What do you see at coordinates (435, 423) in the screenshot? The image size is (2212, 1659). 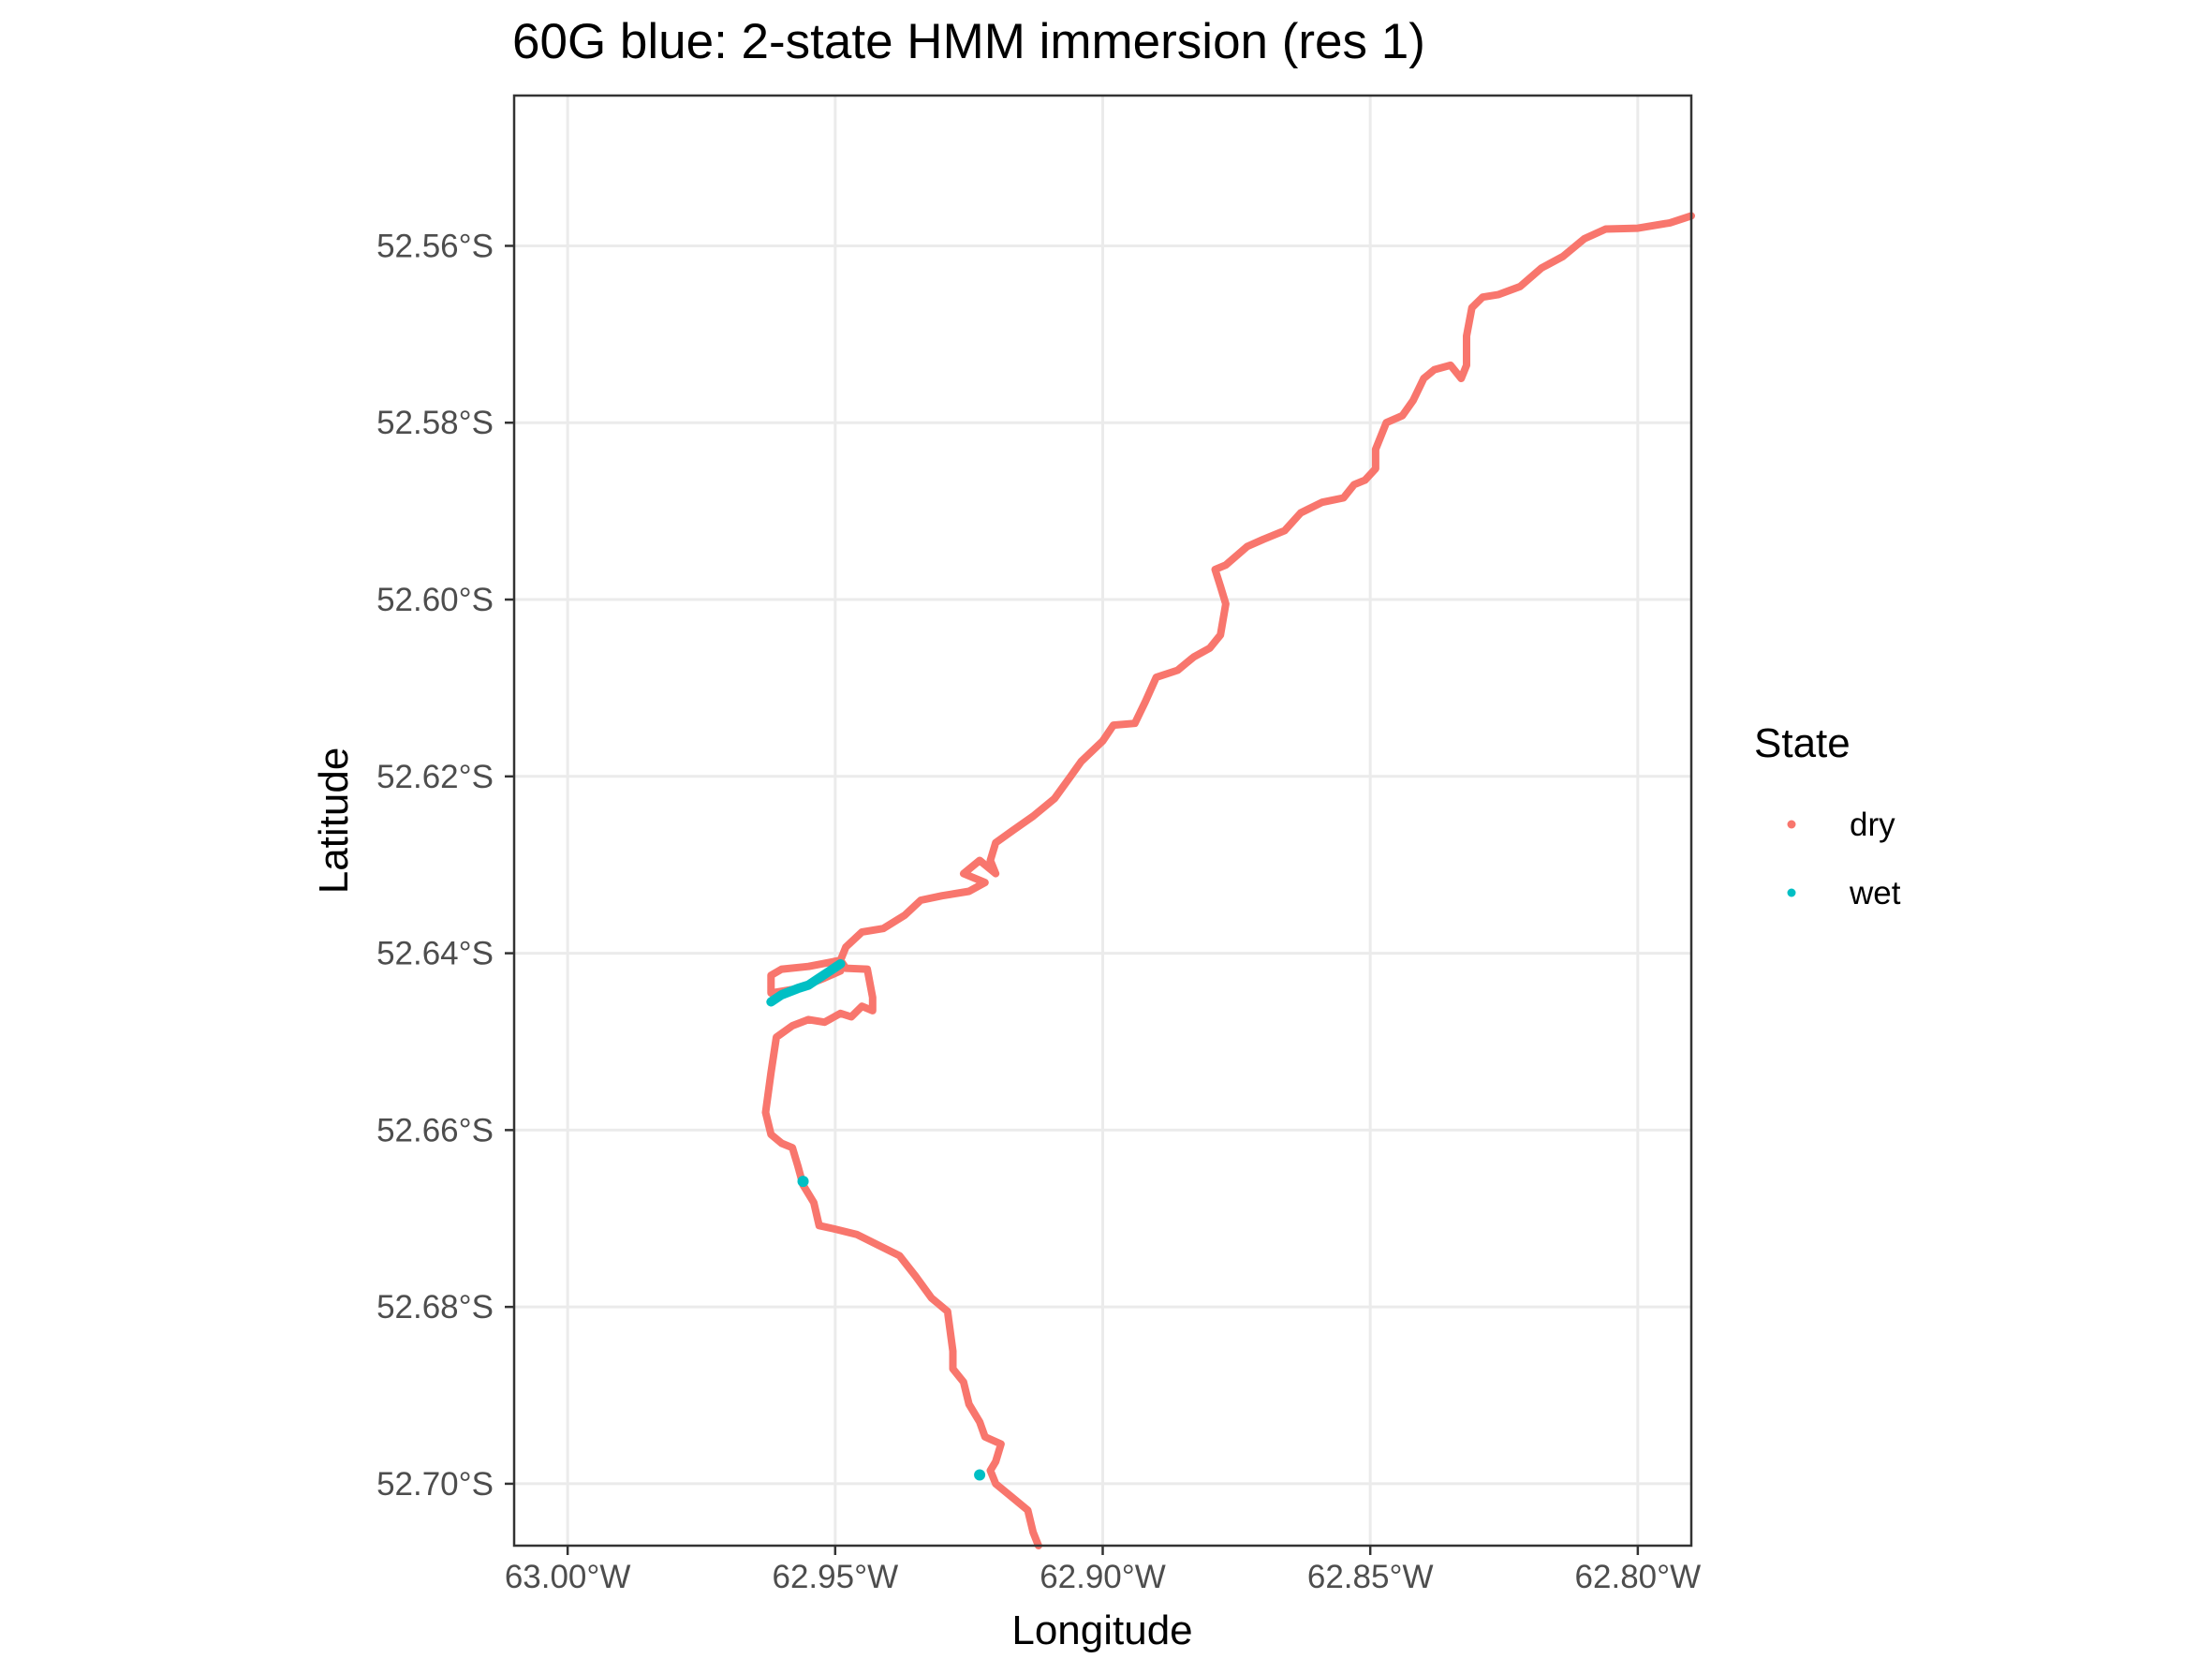 I see `y-tick-label-1: 52.58°S` at bounding box center [435, 423].